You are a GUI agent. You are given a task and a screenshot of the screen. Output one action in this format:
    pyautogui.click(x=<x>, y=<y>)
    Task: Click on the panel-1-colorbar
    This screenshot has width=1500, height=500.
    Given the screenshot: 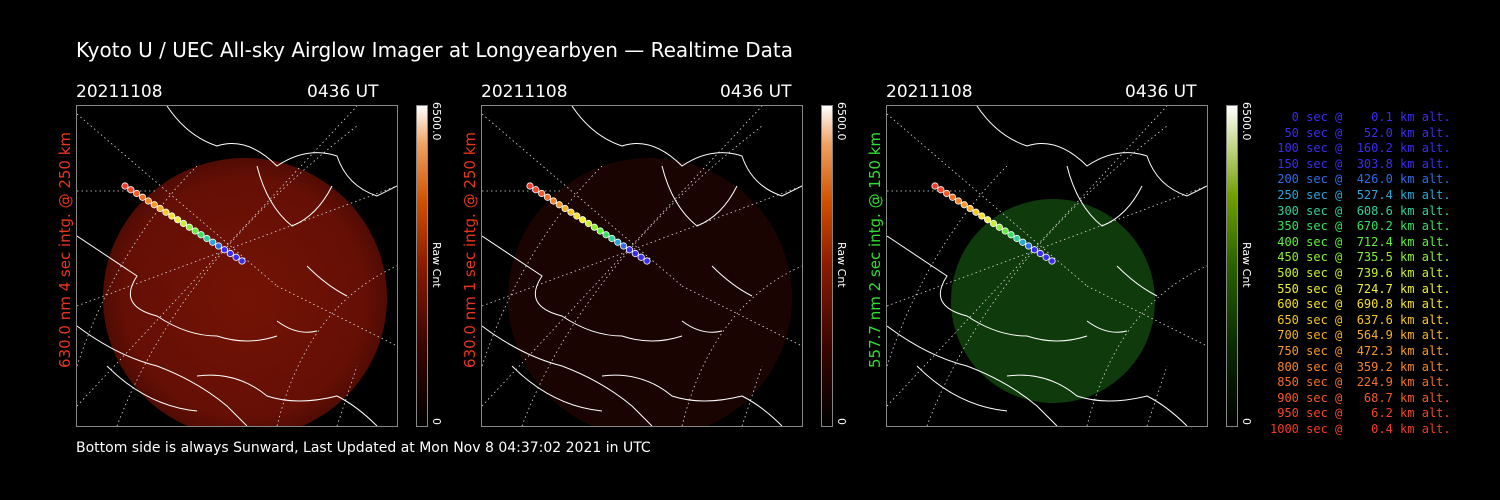 What is the action you would take?
    pyautogui.click(x=422, y=266)
    